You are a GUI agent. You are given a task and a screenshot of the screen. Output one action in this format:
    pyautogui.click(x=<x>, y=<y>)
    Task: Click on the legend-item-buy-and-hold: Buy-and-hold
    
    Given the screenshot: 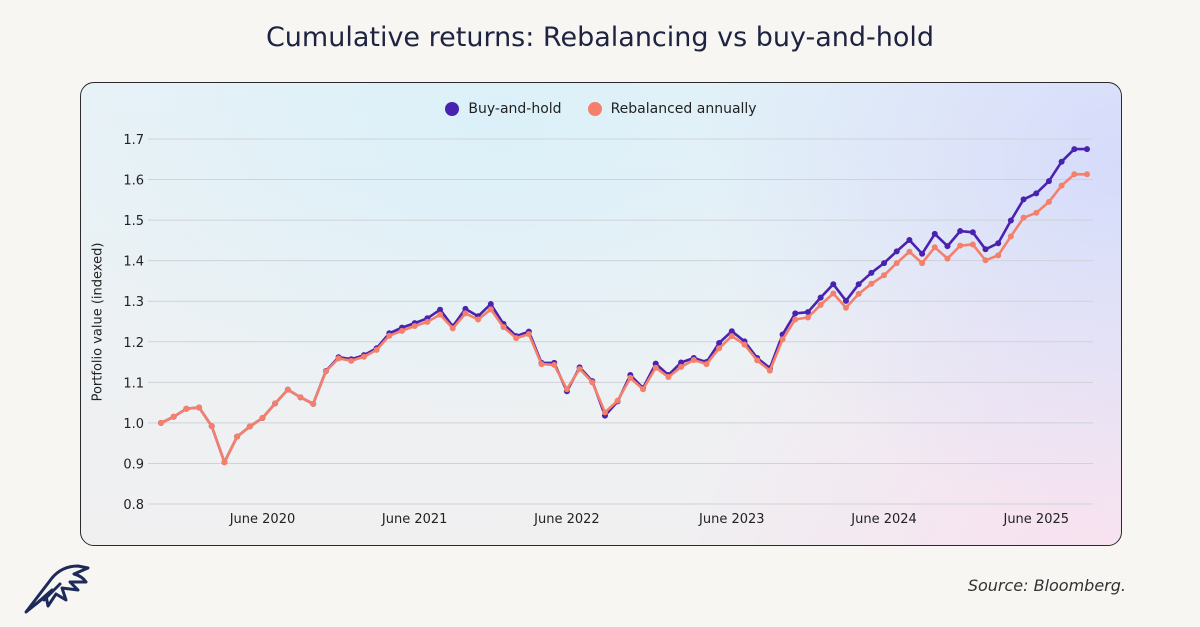 What is the action you would take?
    pyautogui.click(x=503, y=109)
    